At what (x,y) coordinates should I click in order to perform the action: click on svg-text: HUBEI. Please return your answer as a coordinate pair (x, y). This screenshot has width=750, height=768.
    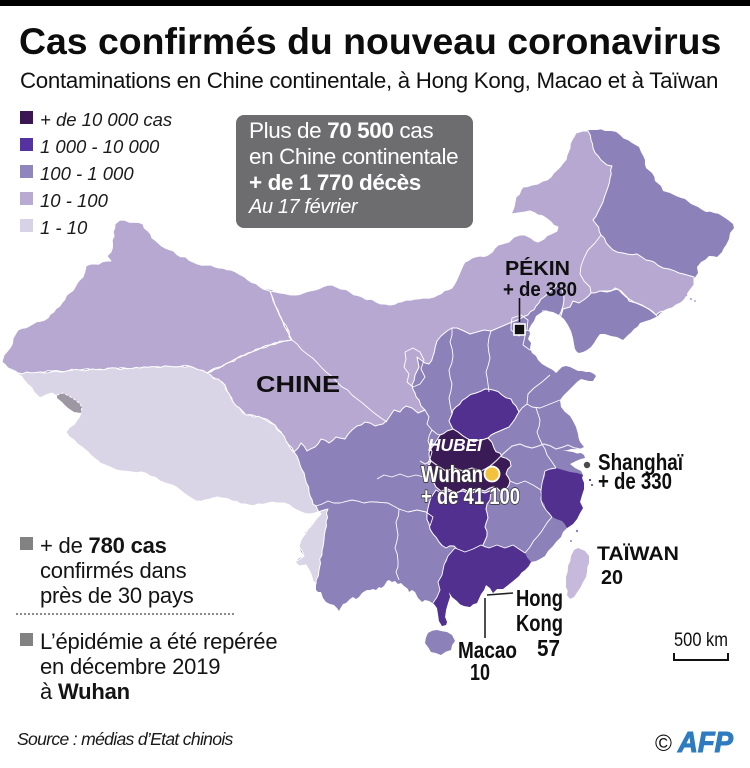
    Looking at the image, I should click on (455, 445).